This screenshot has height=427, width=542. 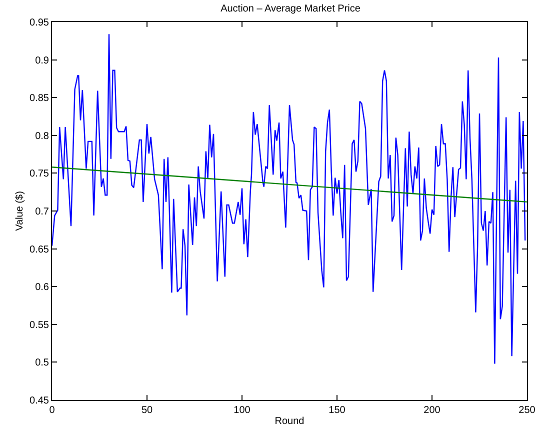 I want to click on y-axis-title: Value ($), so click(x=20, y=211).